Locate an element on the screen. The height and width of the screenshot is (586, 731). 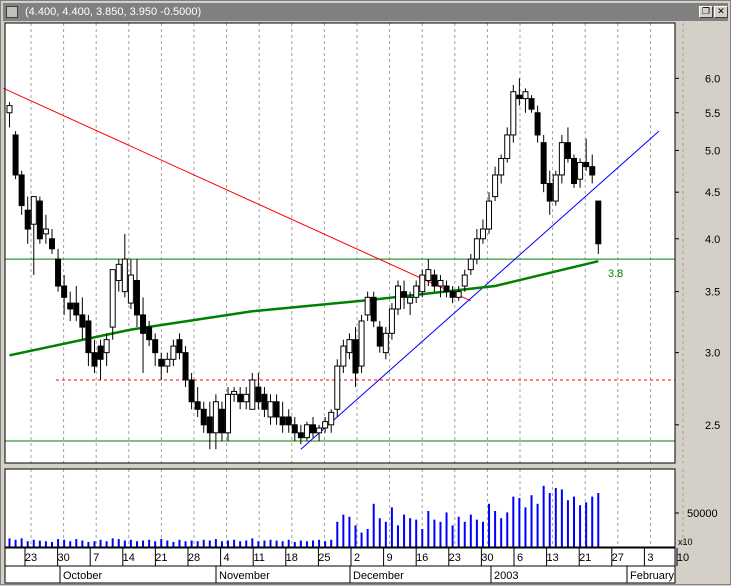
level-label: 3.8 is located at coordinates (615, 274).